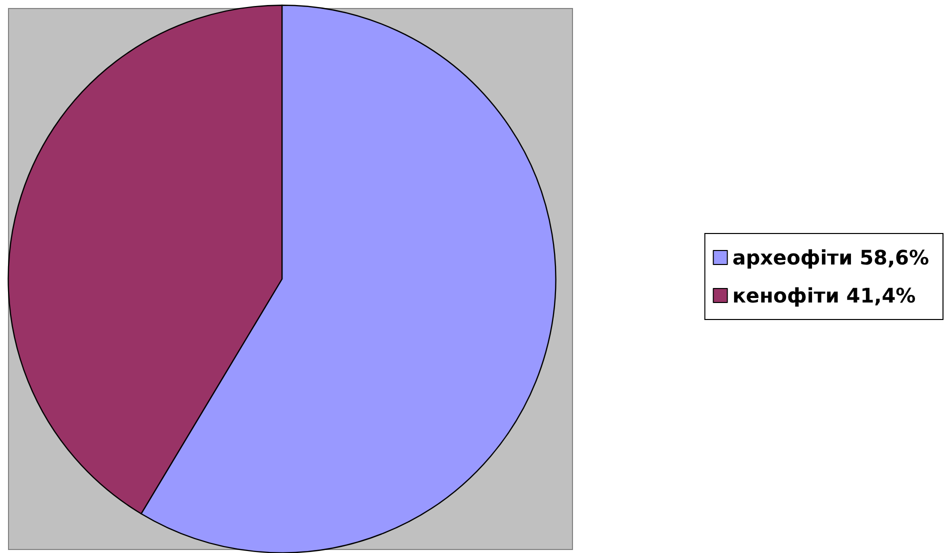  What do you see at coordinates (830, 258) in the screenshot?
I see `legend-label: археофіти 58,6%` at bounding box center [830, 258].